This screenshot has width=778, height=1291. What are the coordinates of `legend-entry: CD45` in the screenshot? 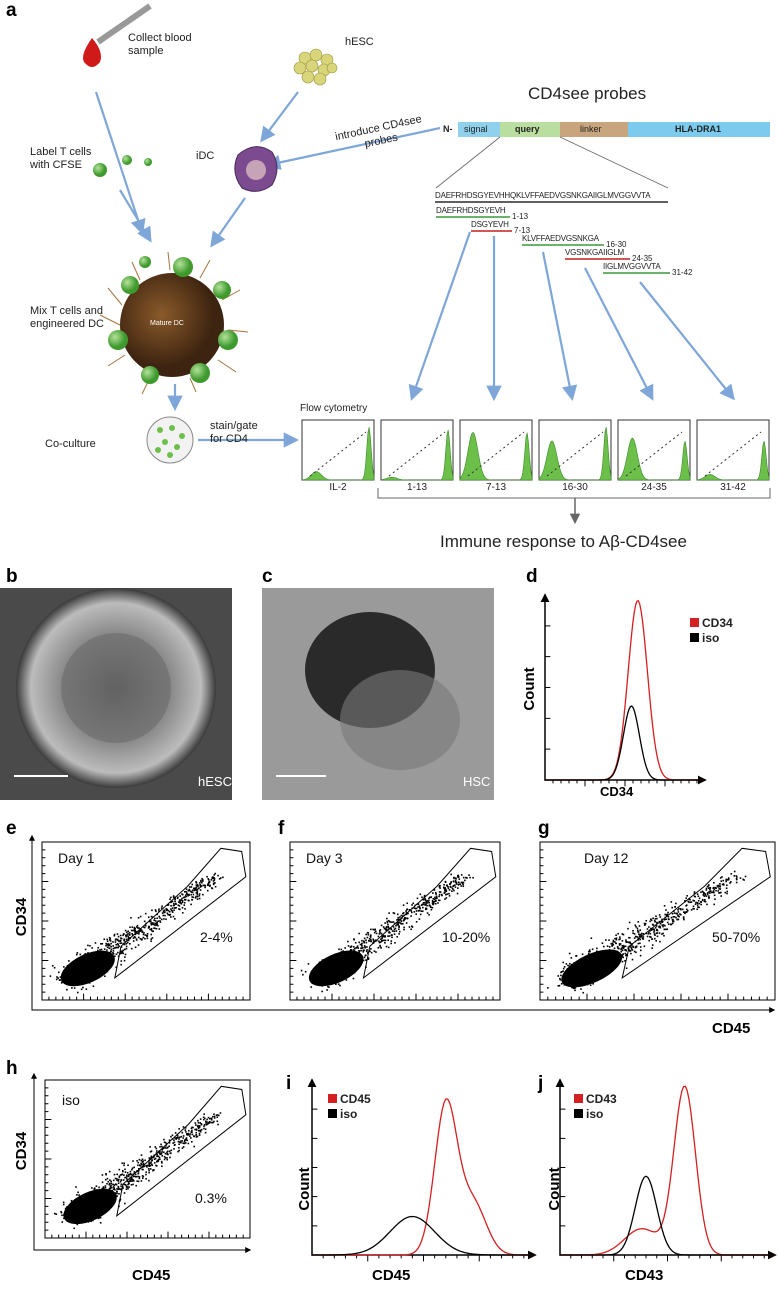 It's located at (355, 1099).